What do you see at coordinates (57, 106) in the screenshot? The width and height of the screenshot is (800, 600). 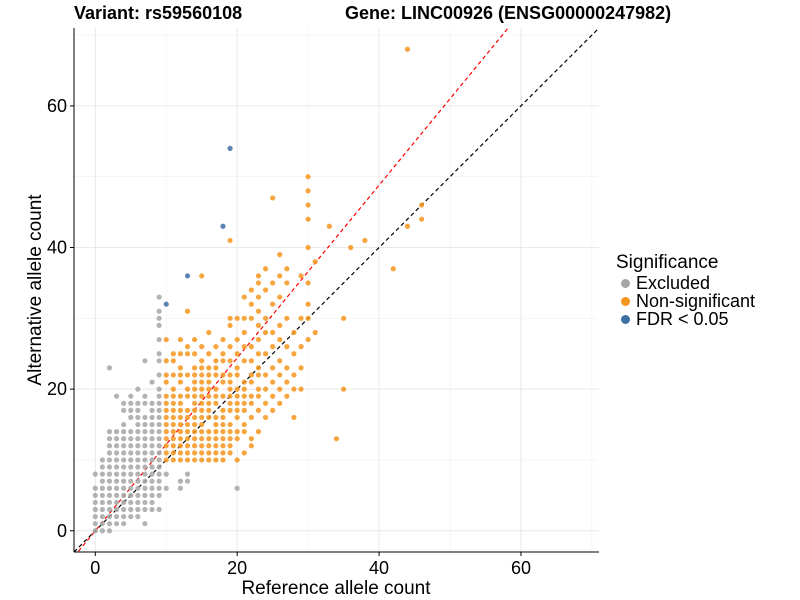 I see `y-tick-label: 60` at bounding box center [57, 106].